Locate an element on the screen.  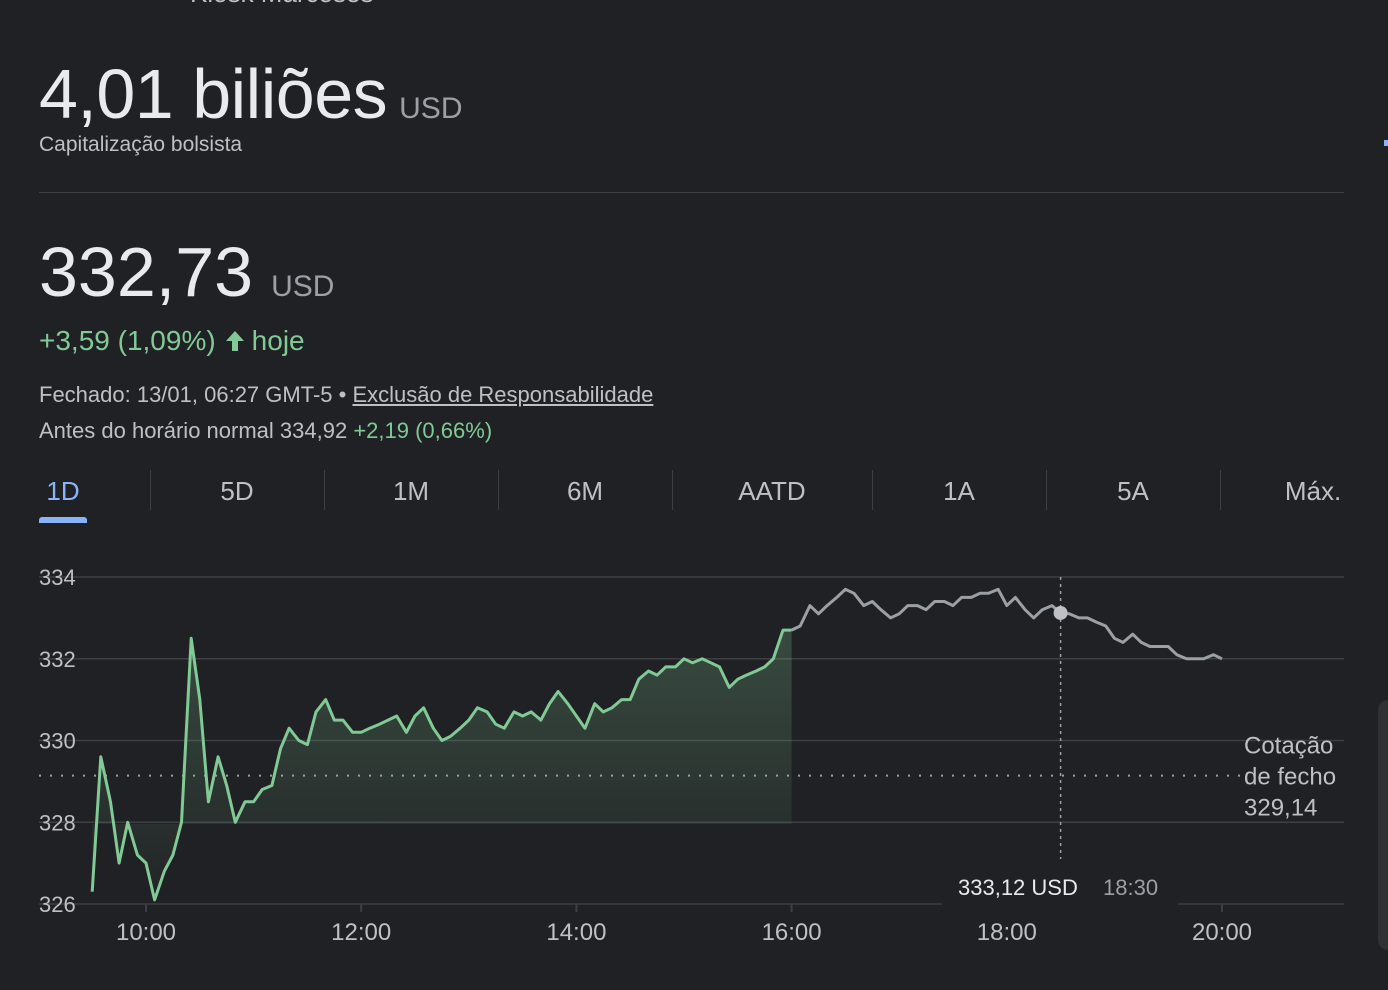
y-tick-label: 328 is located at coordinates (57, 822).